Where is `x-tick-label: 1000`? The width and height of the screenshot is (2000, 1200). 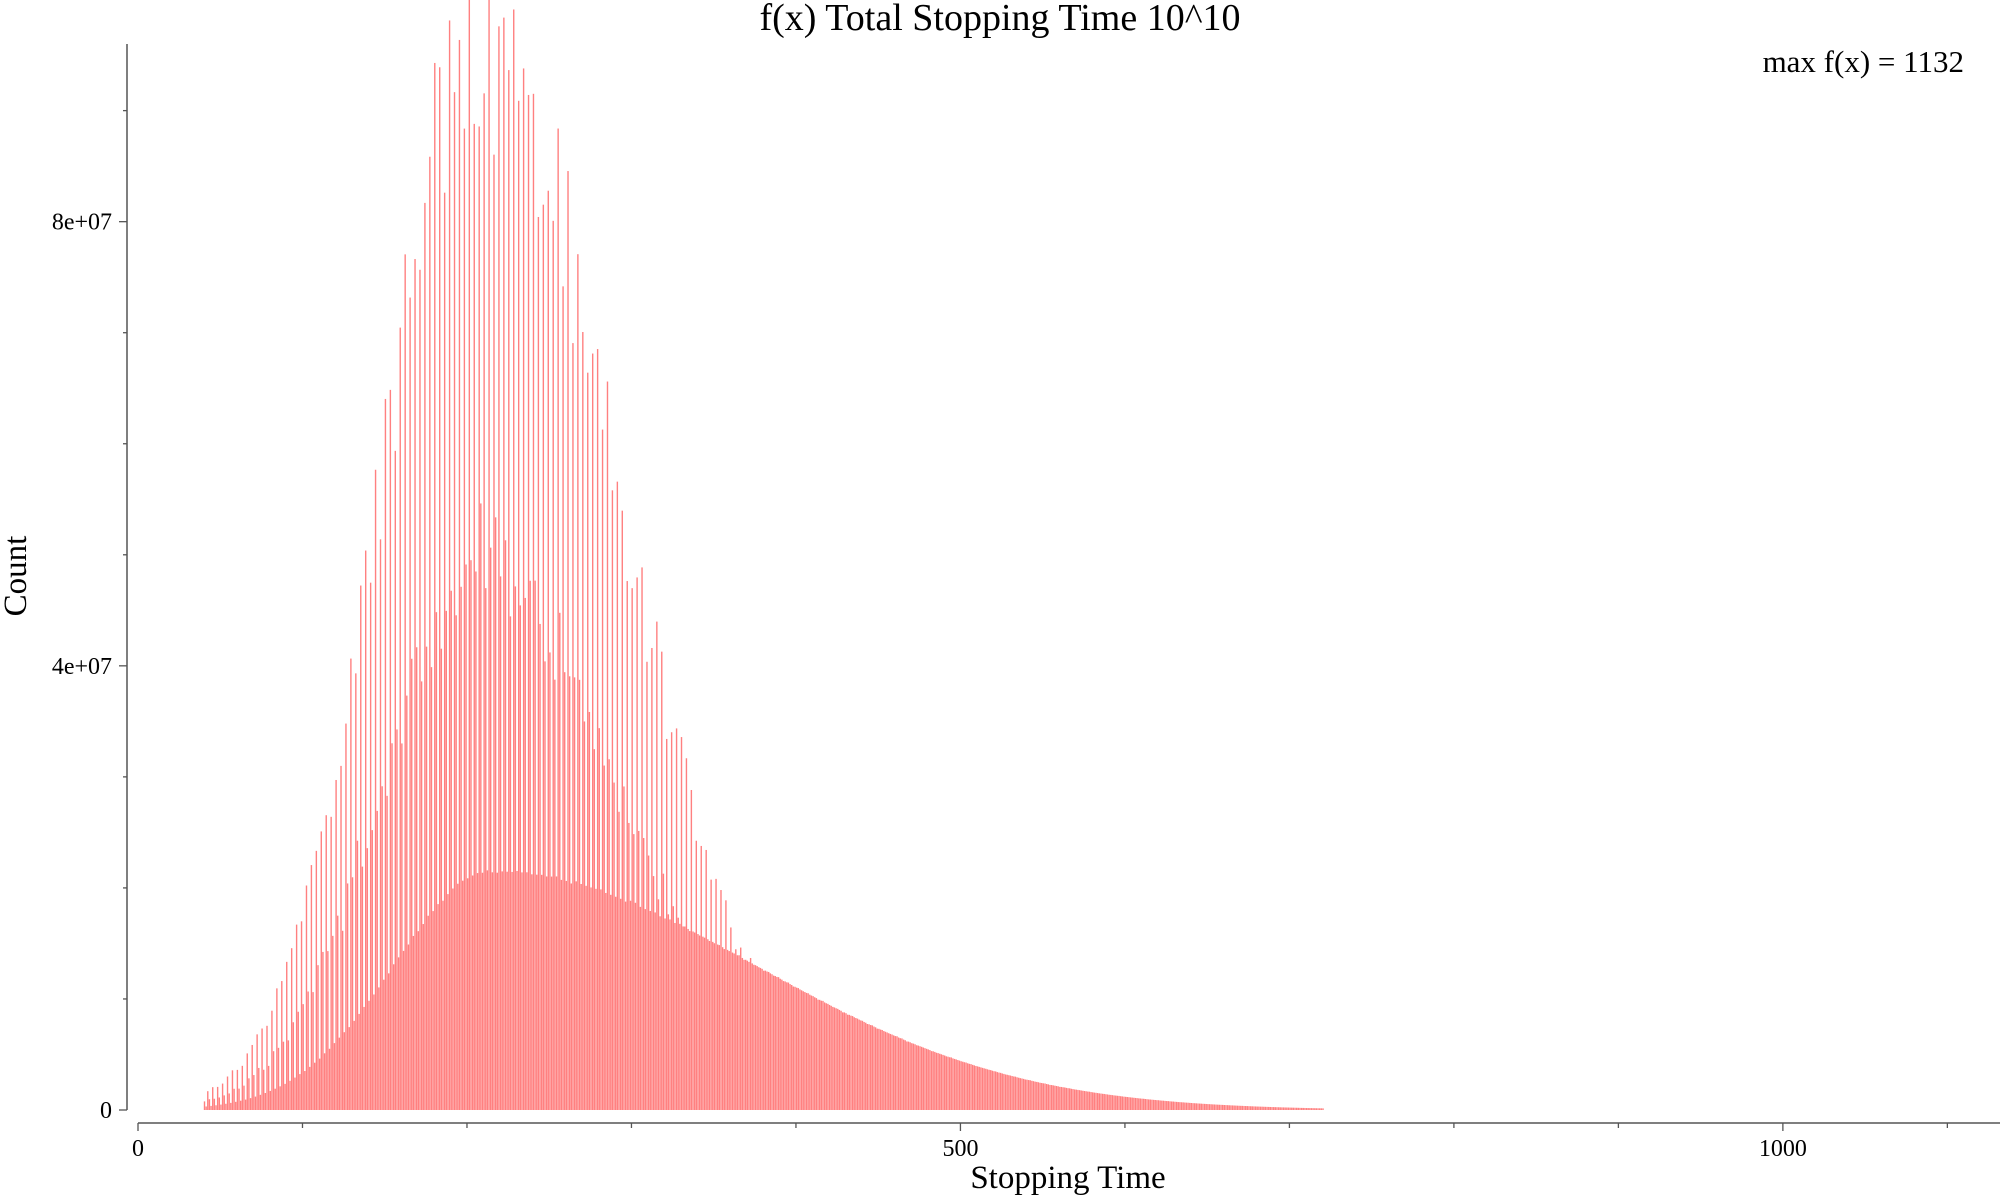
x-tick-label: 1000 is located at coordinates (1783, 1149).